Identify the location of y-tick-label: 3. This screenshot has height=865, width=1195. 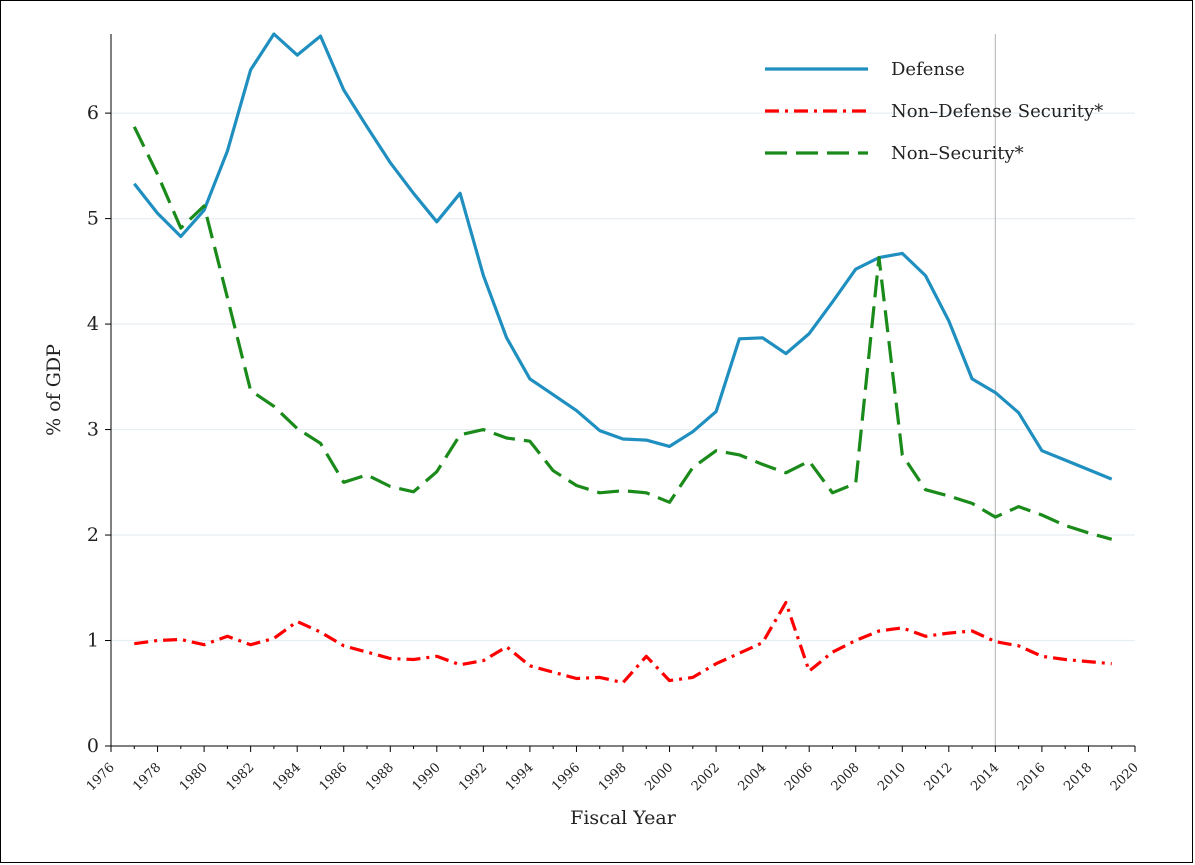
(93, 430).